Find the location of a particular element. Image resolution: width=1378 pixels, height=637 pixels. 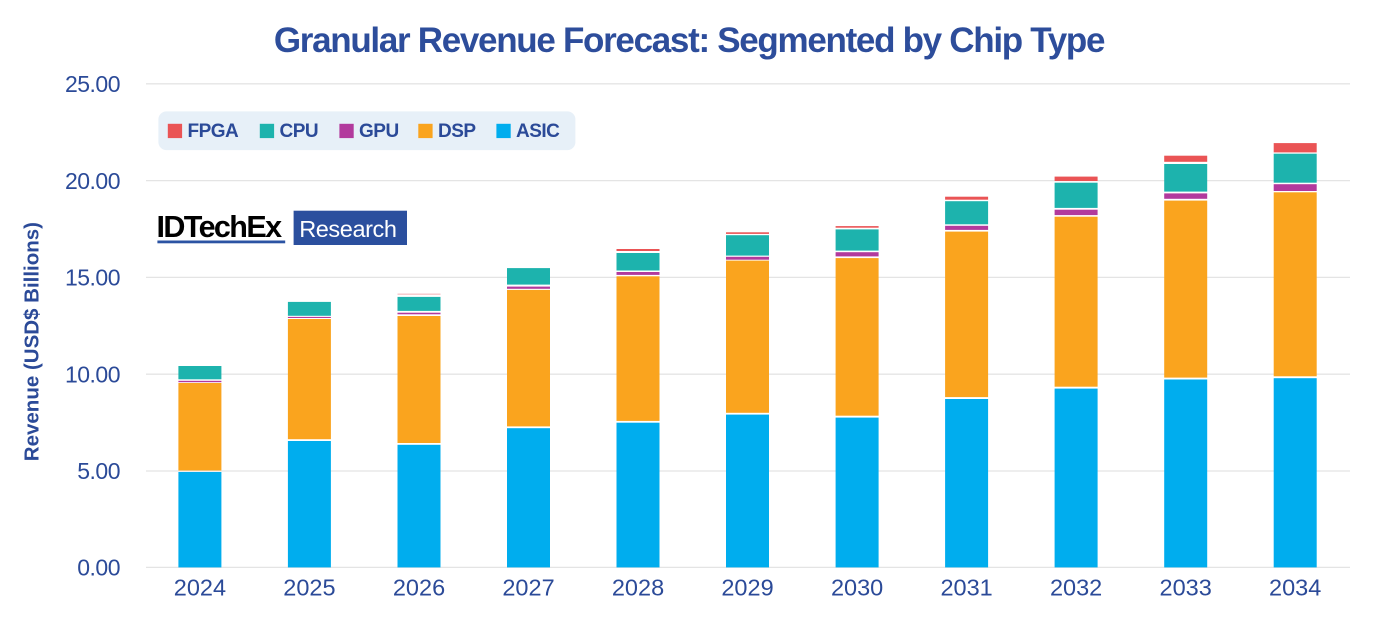

svg-text: 10.00 is located at coordinates (92, 374).